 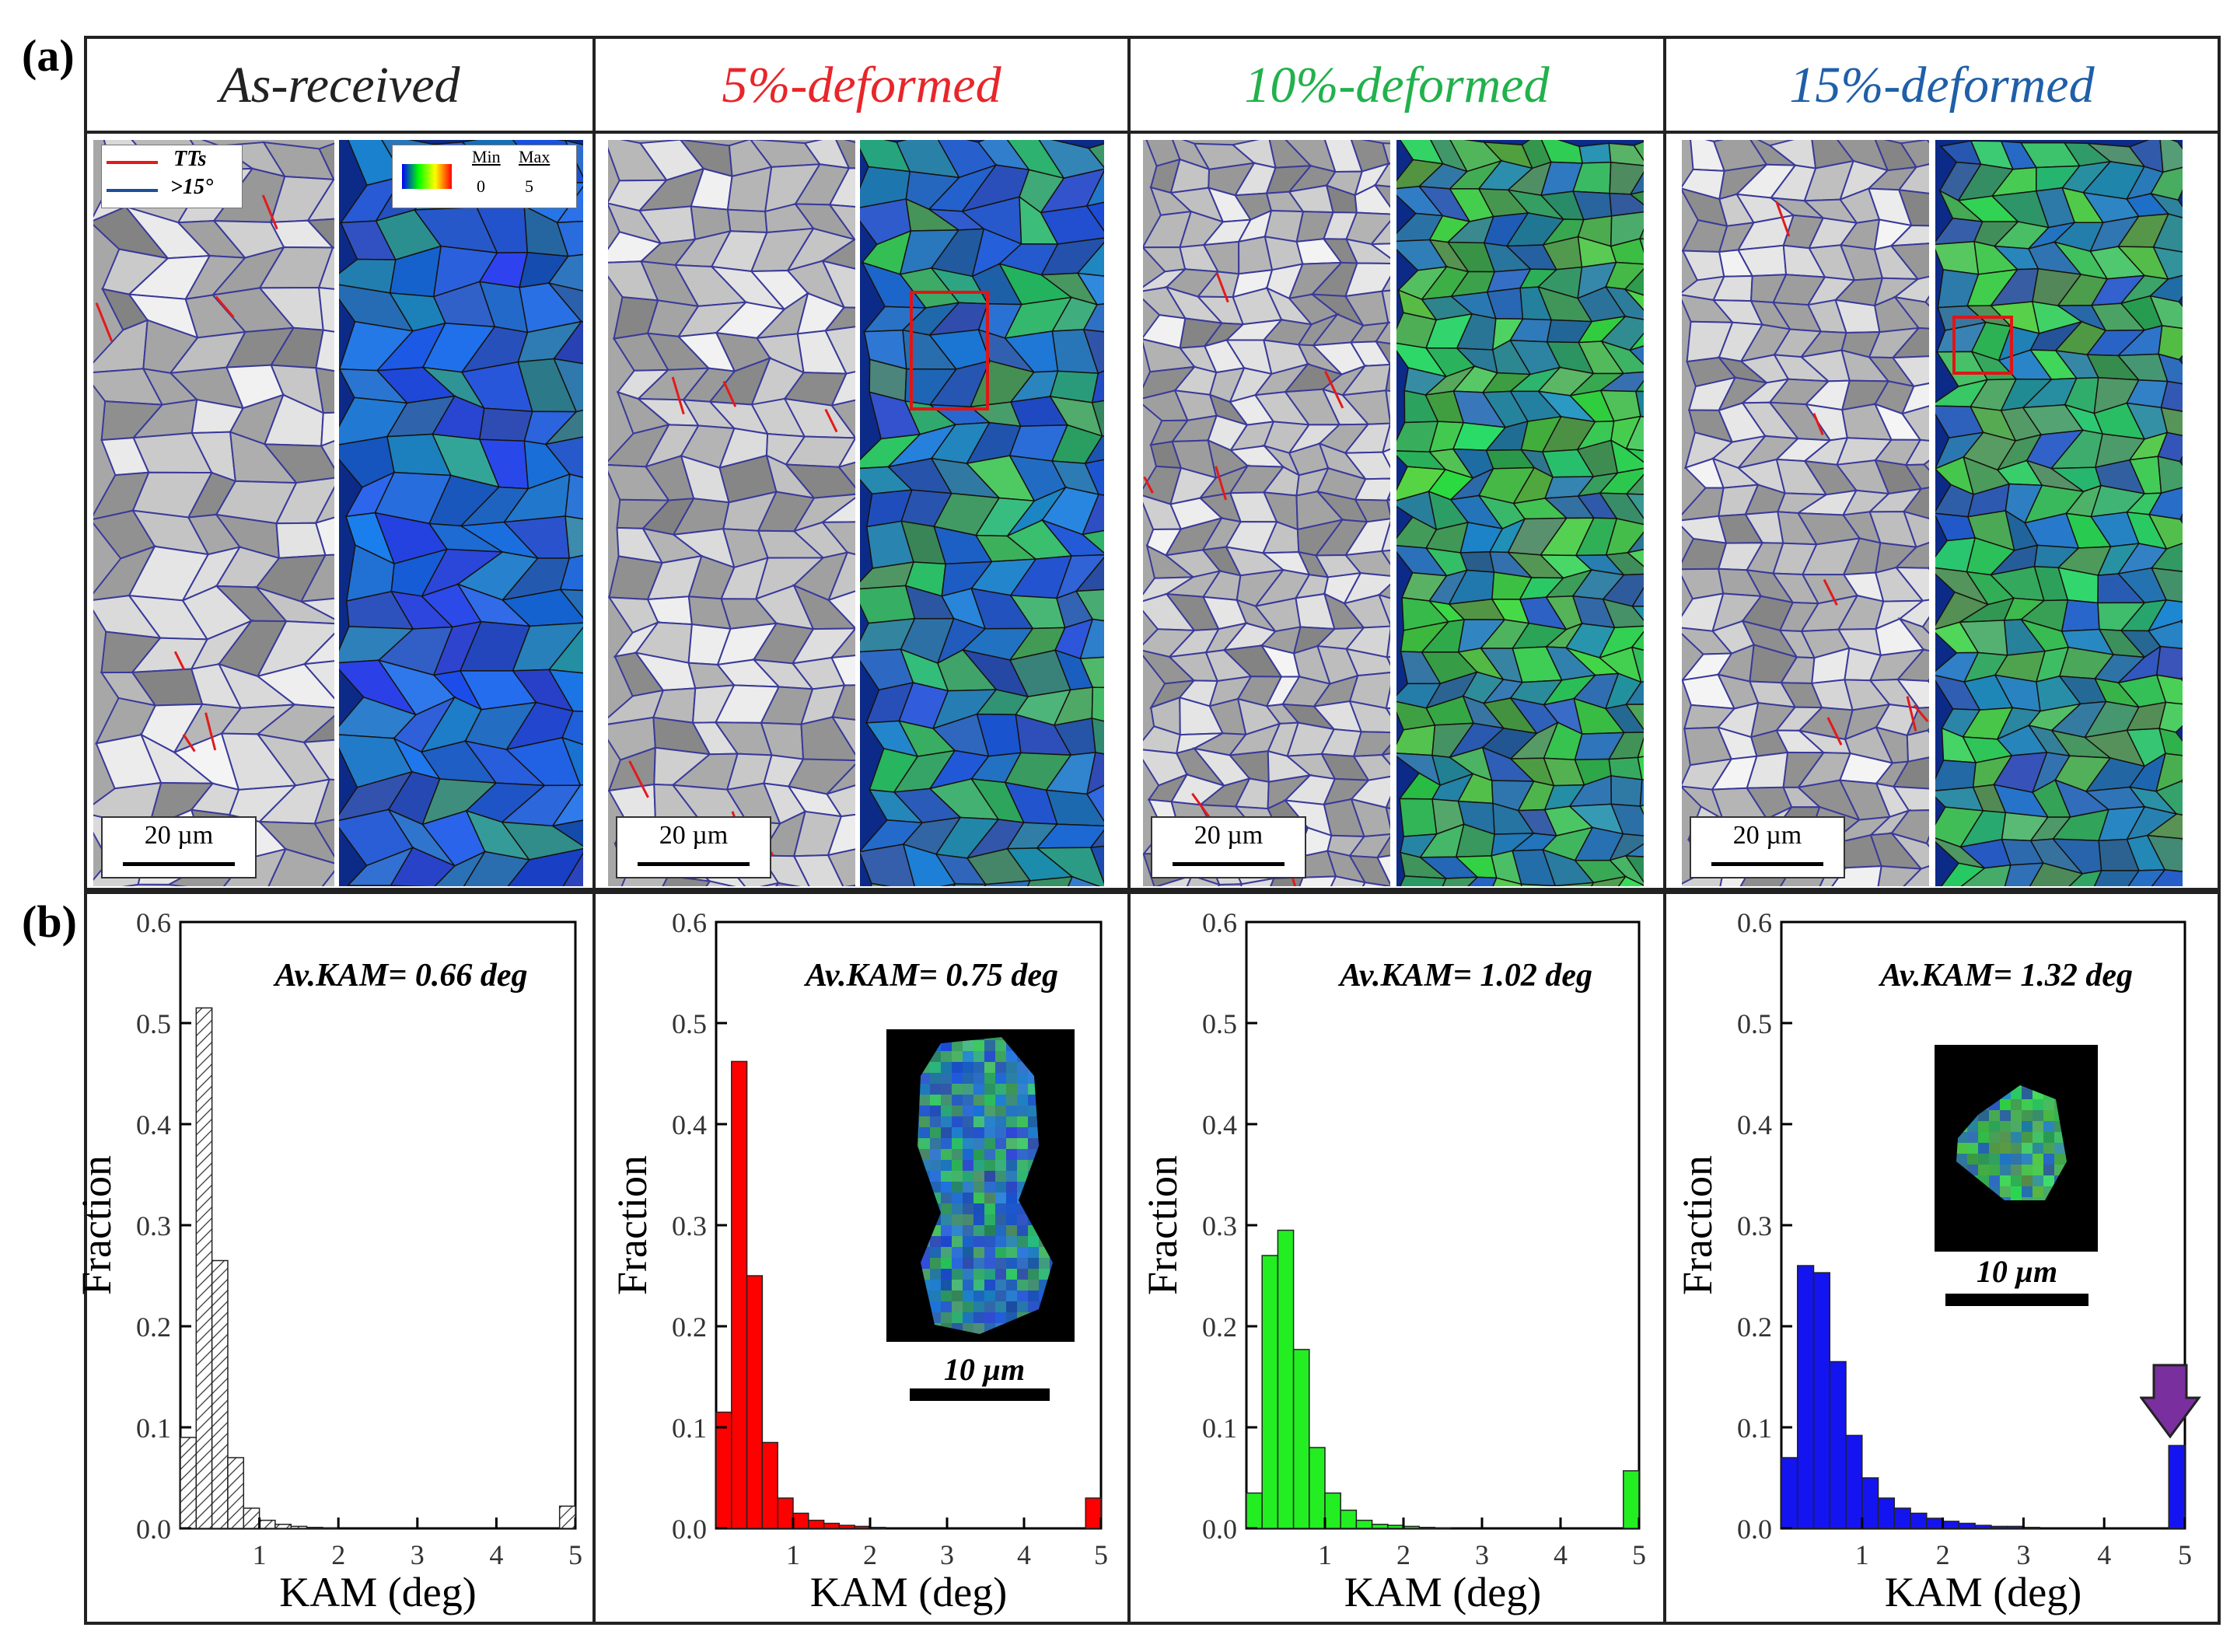 I want to click on colorbar-min-value: 0, so click(x=481, y=186).